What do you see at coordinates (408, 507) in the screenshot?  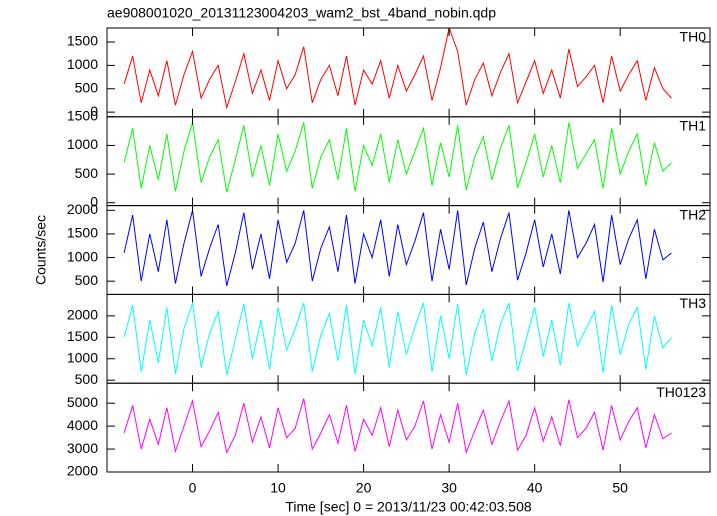 I see `x-axis-label: Time [sec] 0 = 2013/11/23 00:42:03.508` at bounding box center [408, 507].